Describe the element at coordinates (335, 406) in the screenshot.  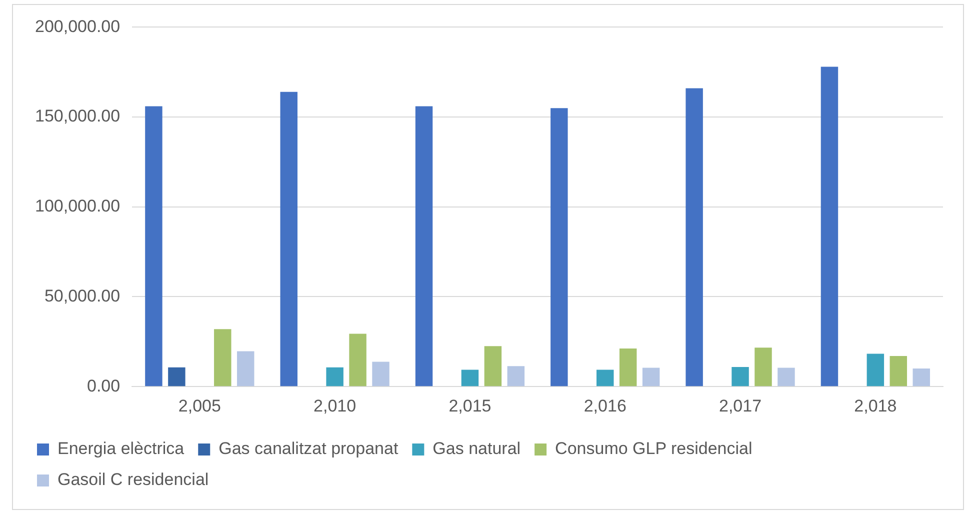
I see `x-tick-label: 2,010` at that location.